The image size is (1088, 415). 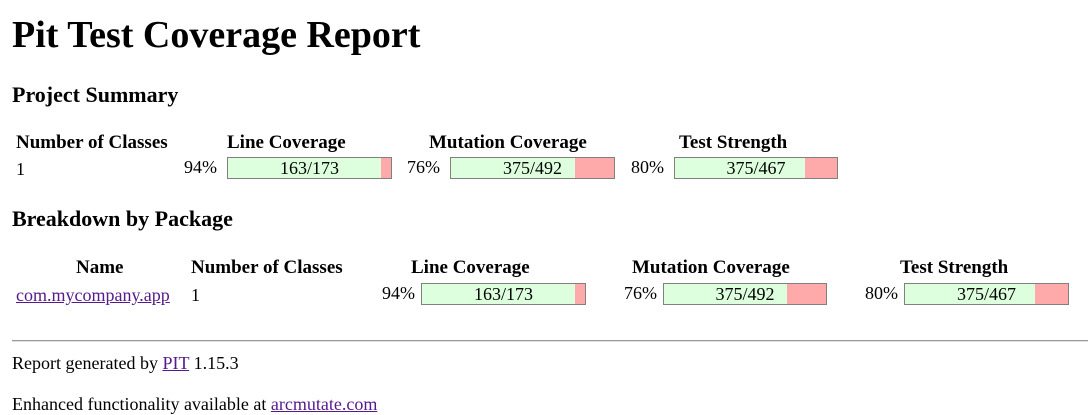 What do you see at coordinates (286, 142) in the screenshot?
I see `summary-header-line-coverage: Line Coverage` at bounding box center [286, 142].